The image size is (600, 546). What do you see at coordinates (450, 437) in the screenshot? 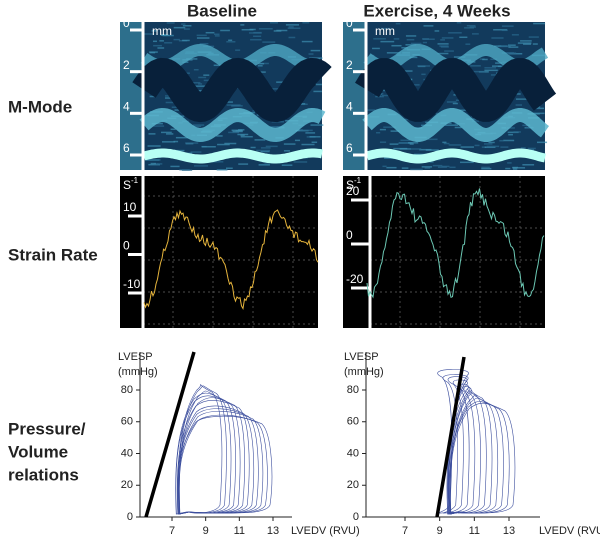
I see `espvr-line` at bounding box center [450, 437].